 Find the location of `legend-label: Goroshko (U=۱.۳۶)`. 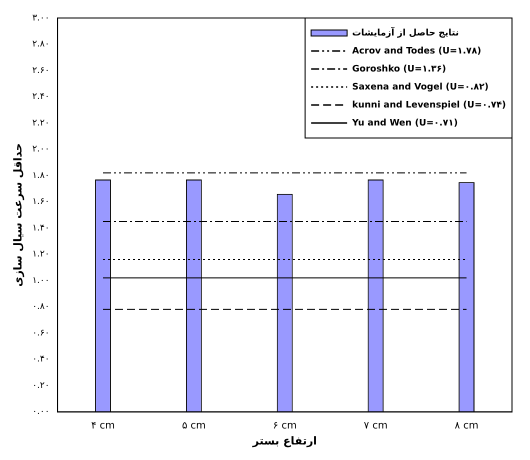

legend-label: Goroshko (U=۱.۳۶) is located at coordinates (399, 69).